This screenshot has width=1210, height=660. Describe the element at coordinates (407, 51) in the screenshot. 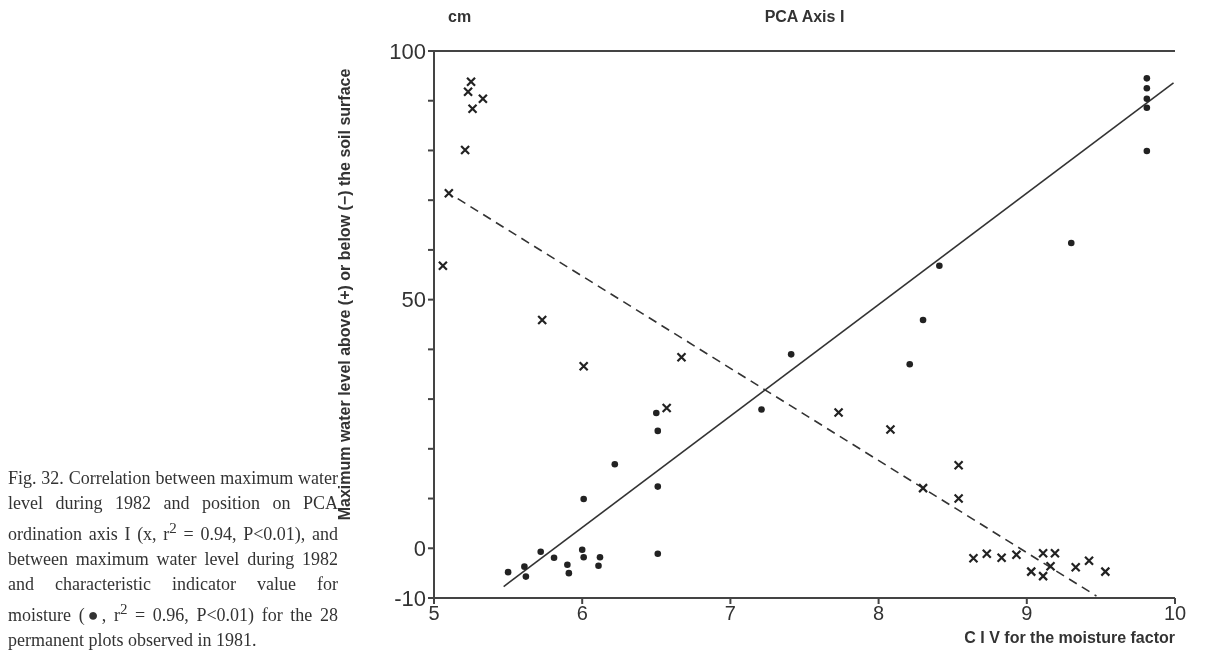

I see `y-tick-label: 100` at that location.